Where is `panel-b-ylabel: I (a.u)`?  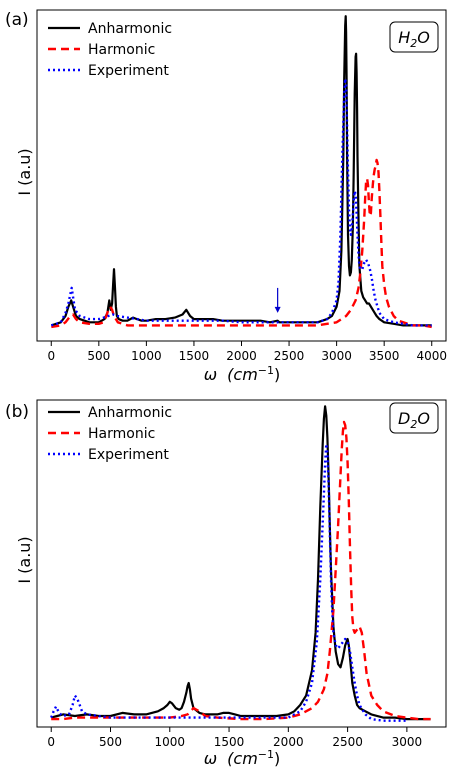
panel-b-ylabel: I (a.u) is located at coordinates (24, 559).